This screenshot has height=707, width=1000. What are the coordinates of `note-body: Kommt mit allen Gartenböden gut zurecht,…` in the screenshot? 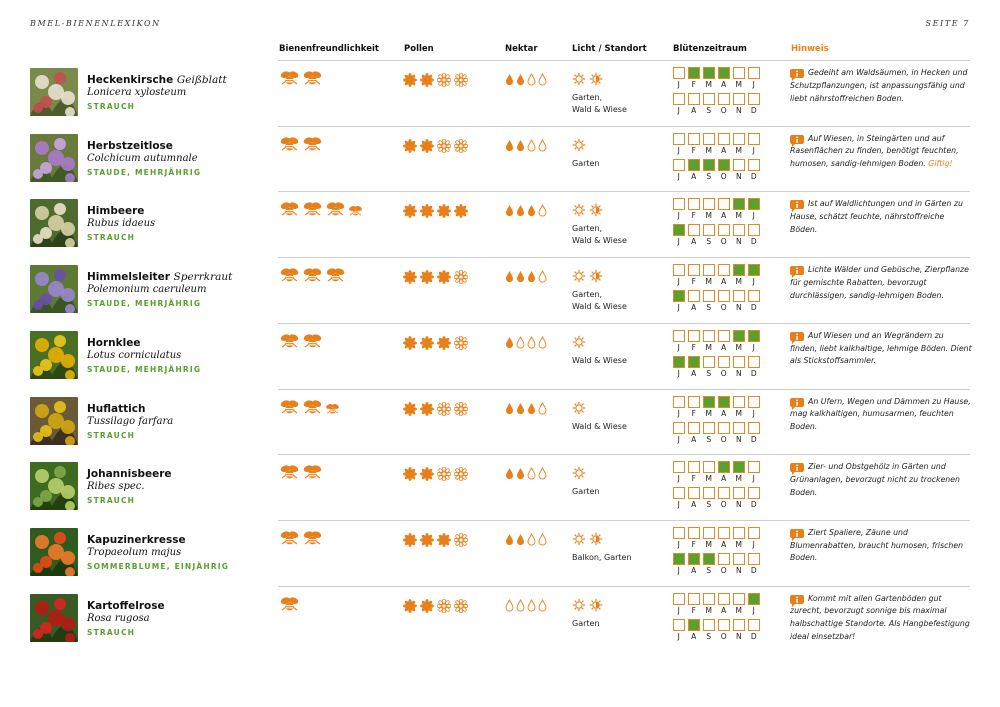 It's located at (880, 617).